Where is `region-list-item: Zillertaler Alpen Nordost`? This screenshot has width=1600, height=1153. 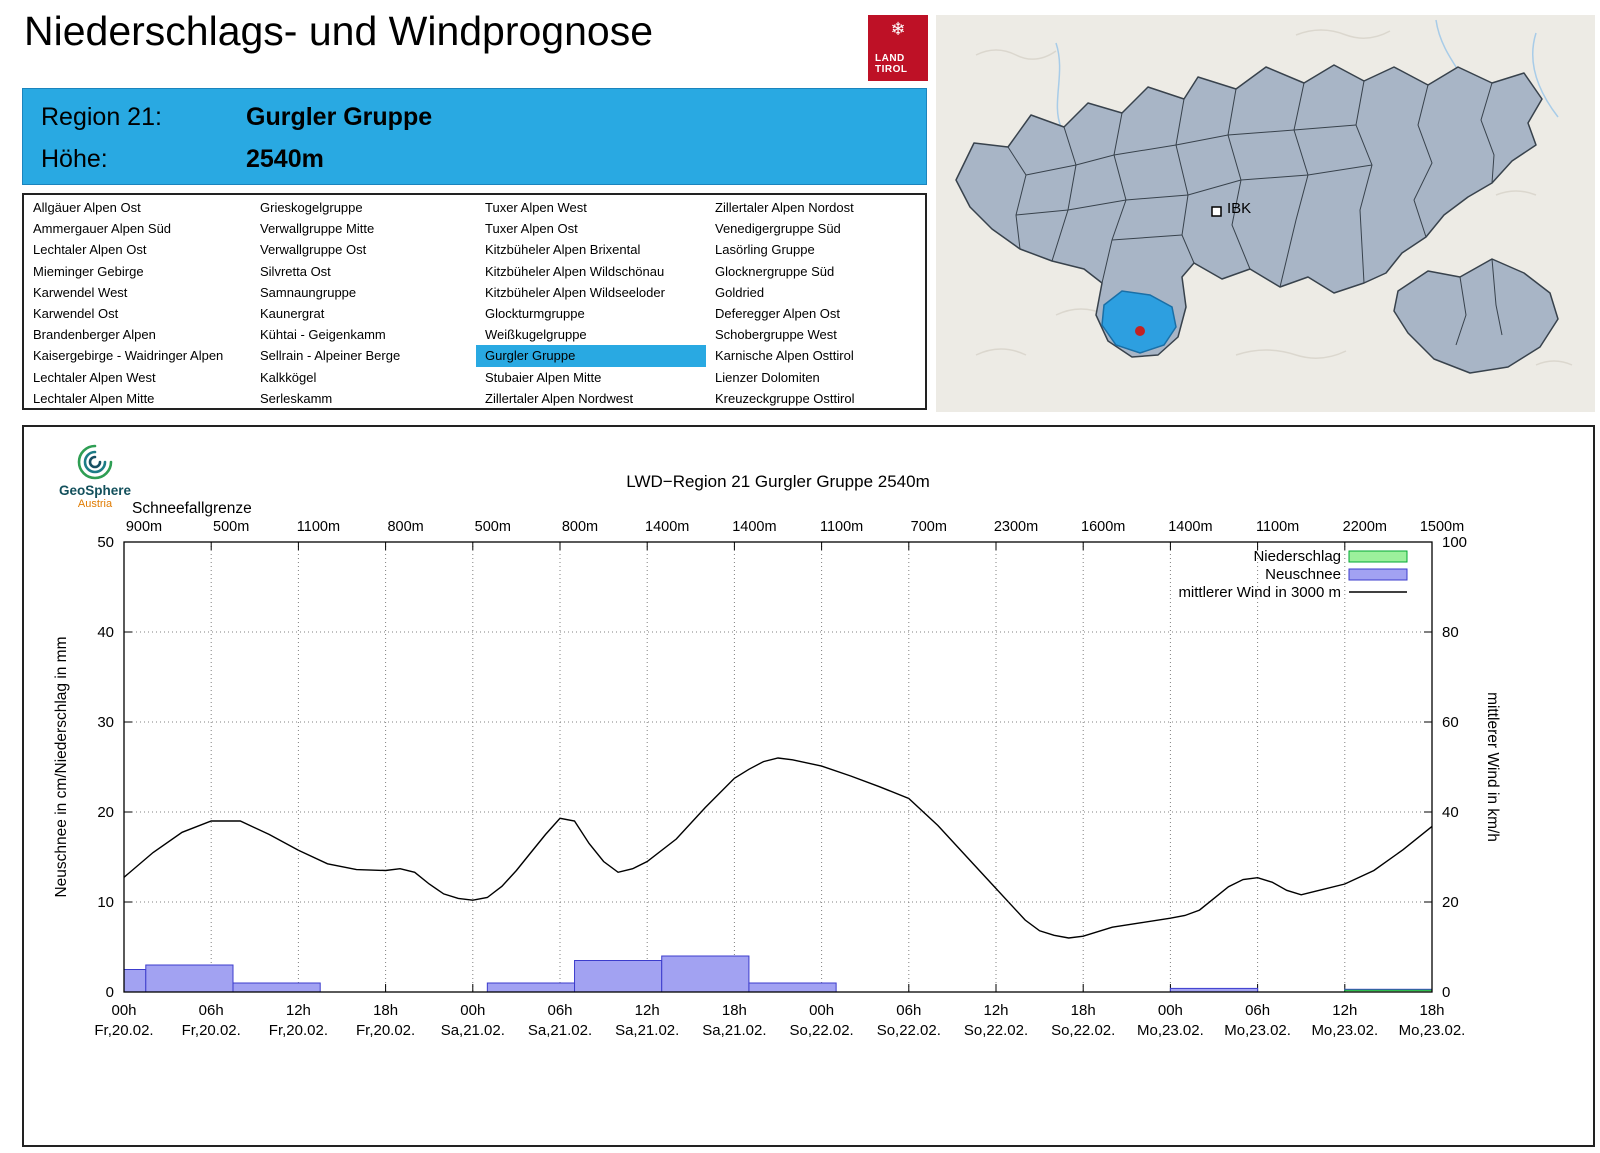 region-list-item: Zillertaler Alpen Nordost is located at coordinates (784, 207).